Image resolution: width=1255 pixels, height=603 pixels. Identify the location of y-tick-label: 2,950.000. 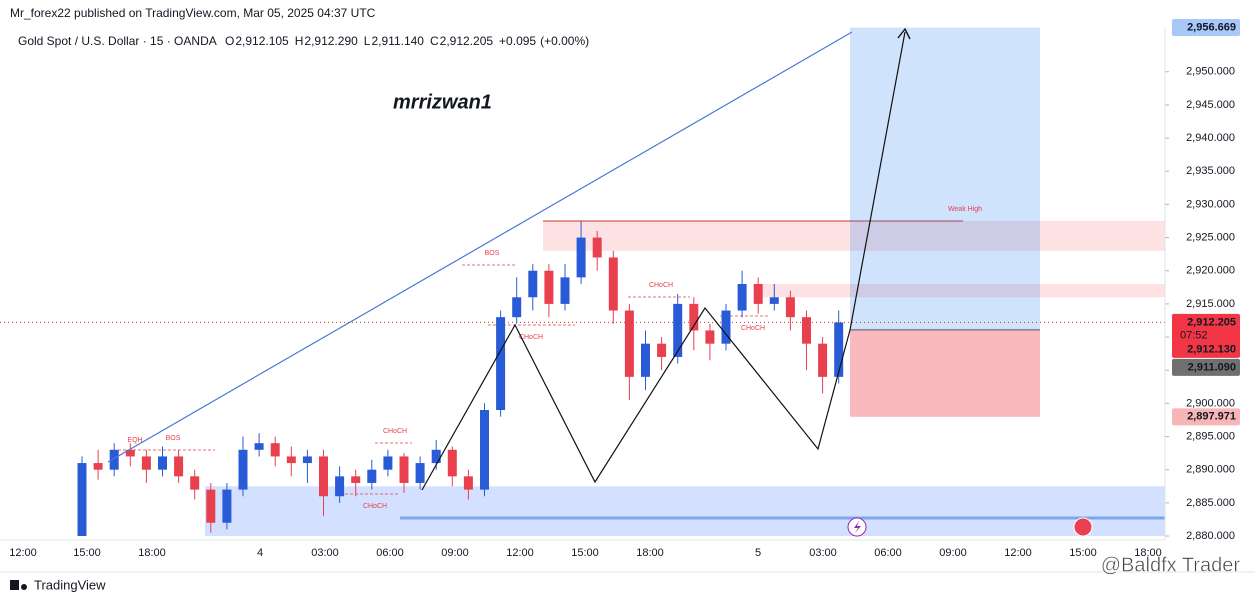
(1210, 72).